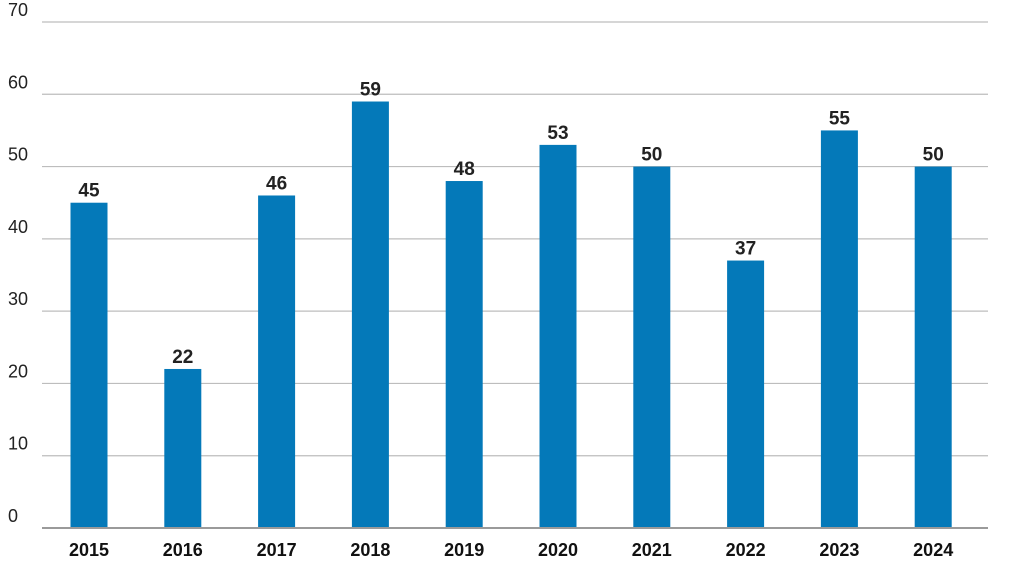  I want to click on bar-2021, so click(652, 347).